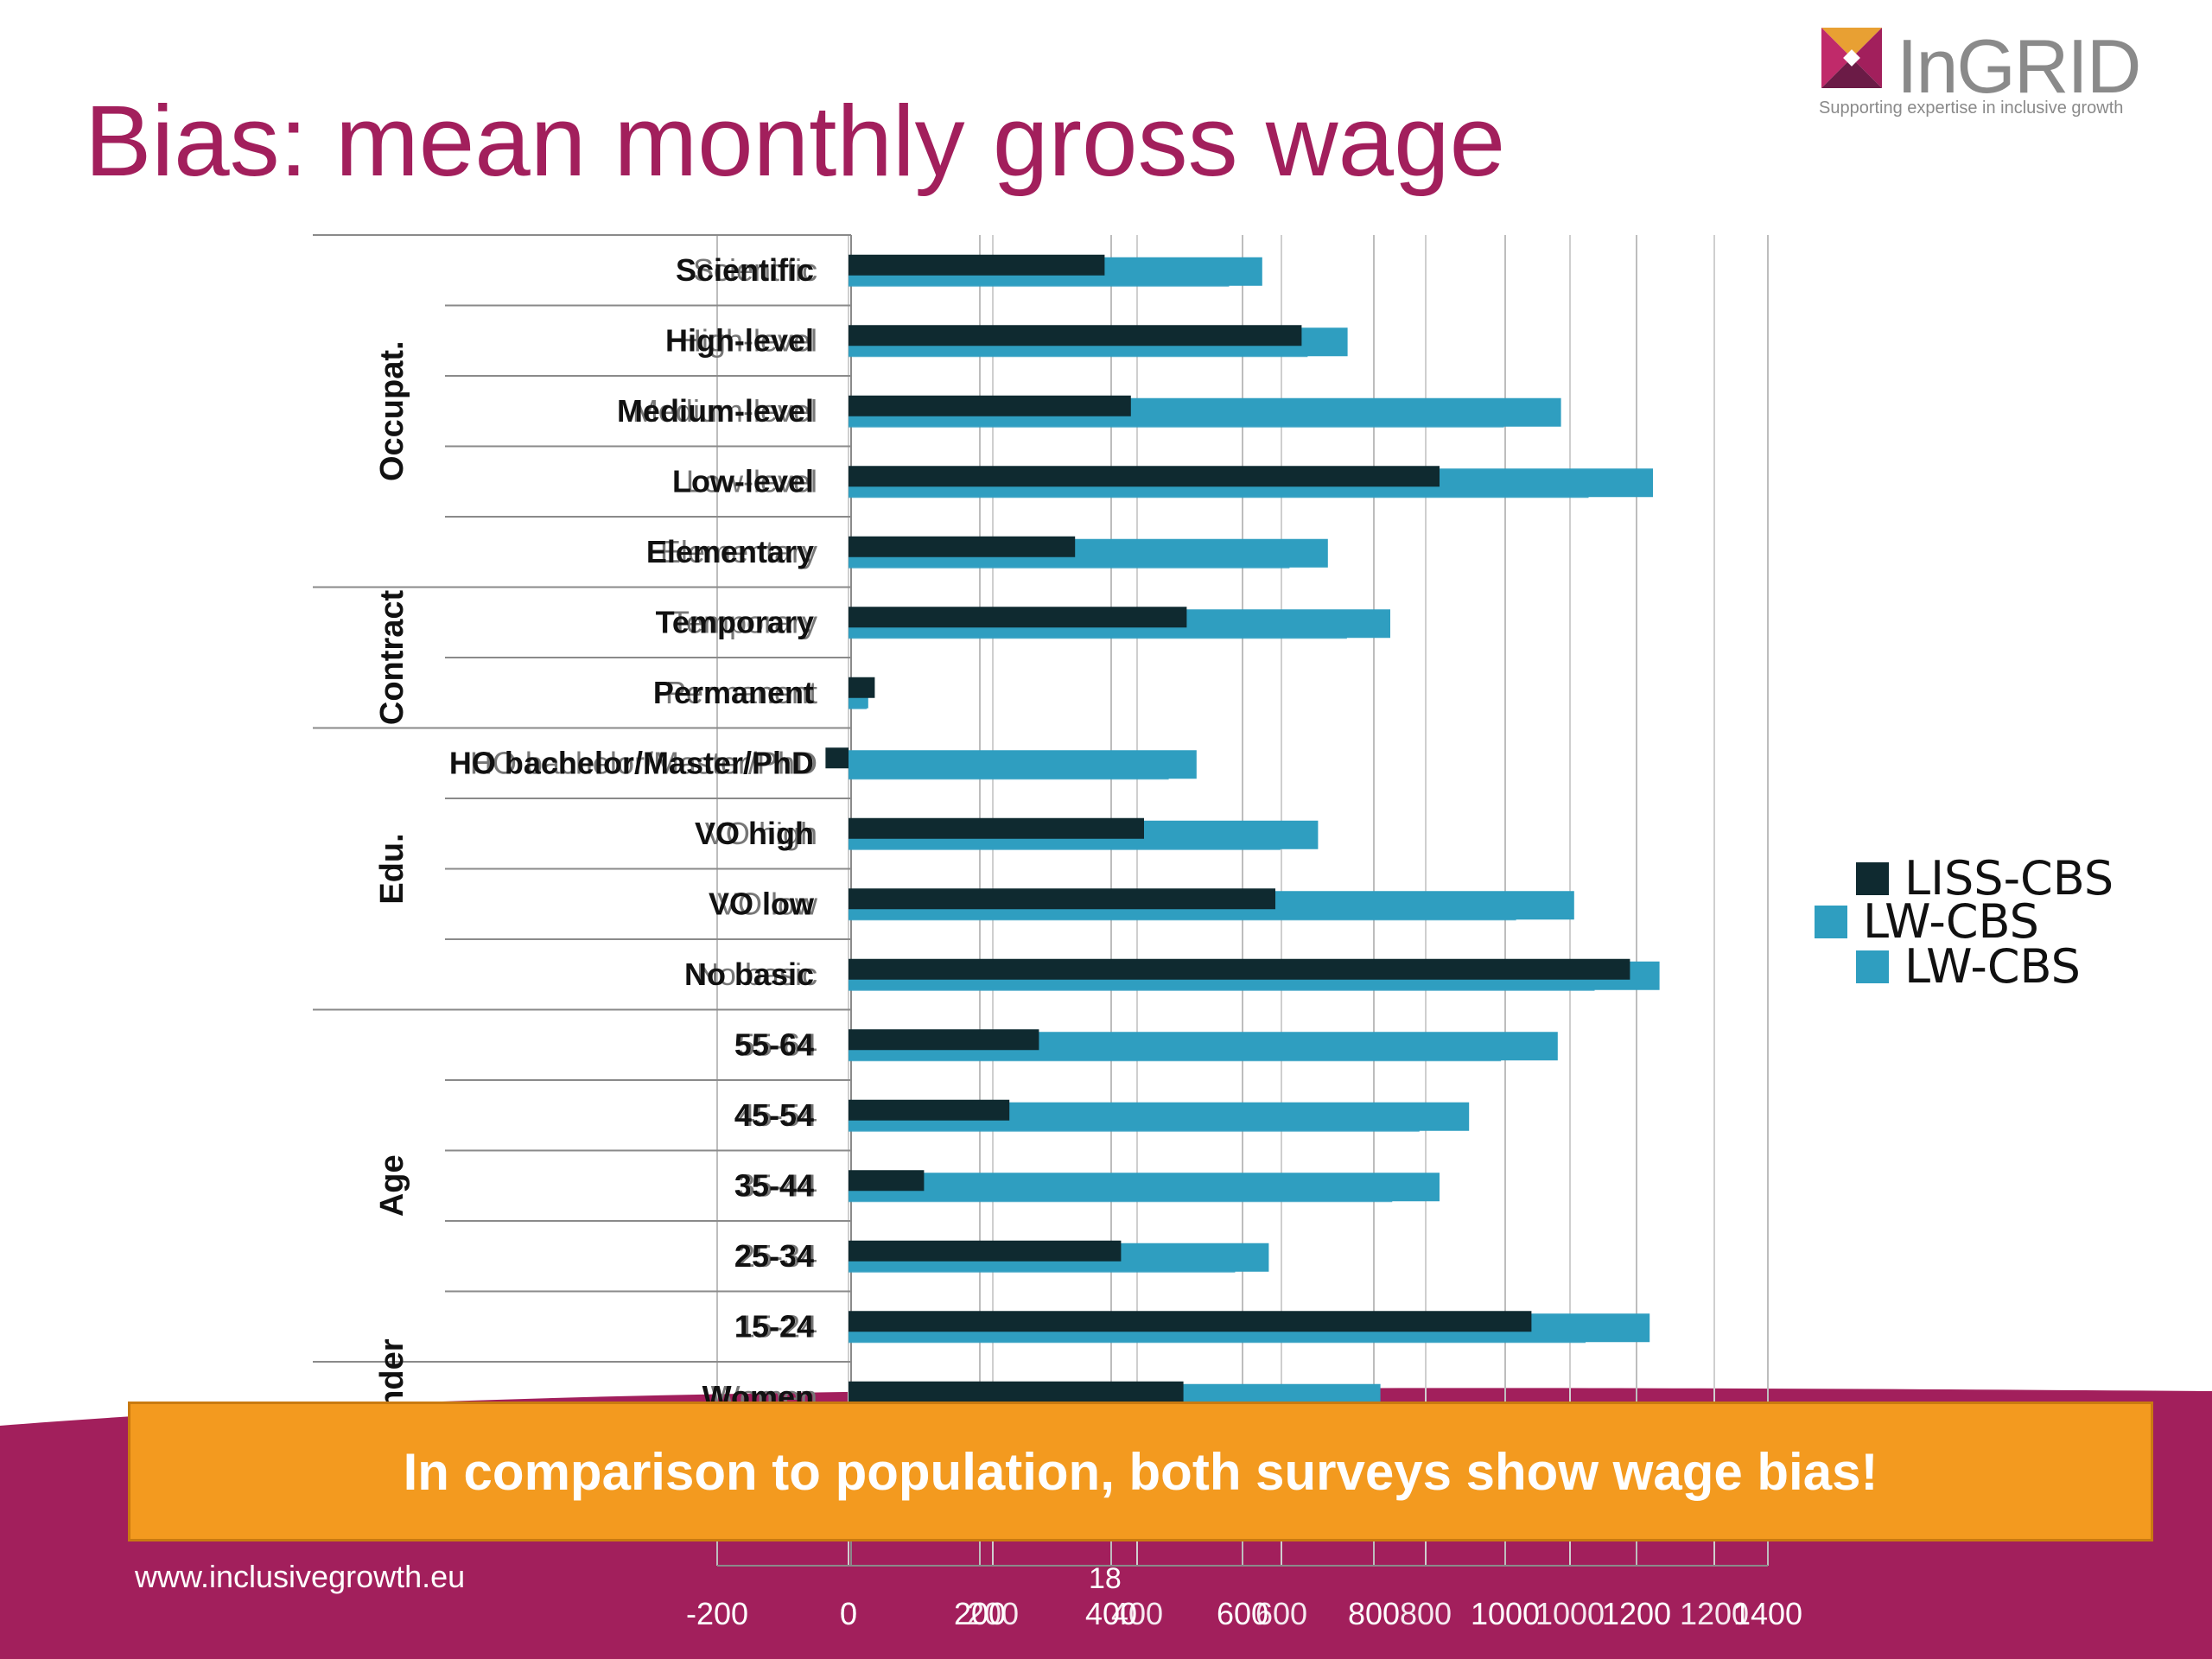  I want to click on x-tick-label-ghost: 0, so click(848, 1613).